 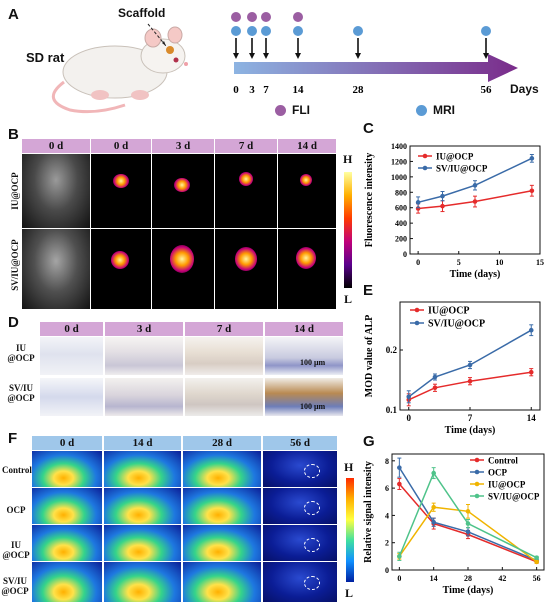 I want to click on b-header-0: 0 d, so click(x=56, y=146).